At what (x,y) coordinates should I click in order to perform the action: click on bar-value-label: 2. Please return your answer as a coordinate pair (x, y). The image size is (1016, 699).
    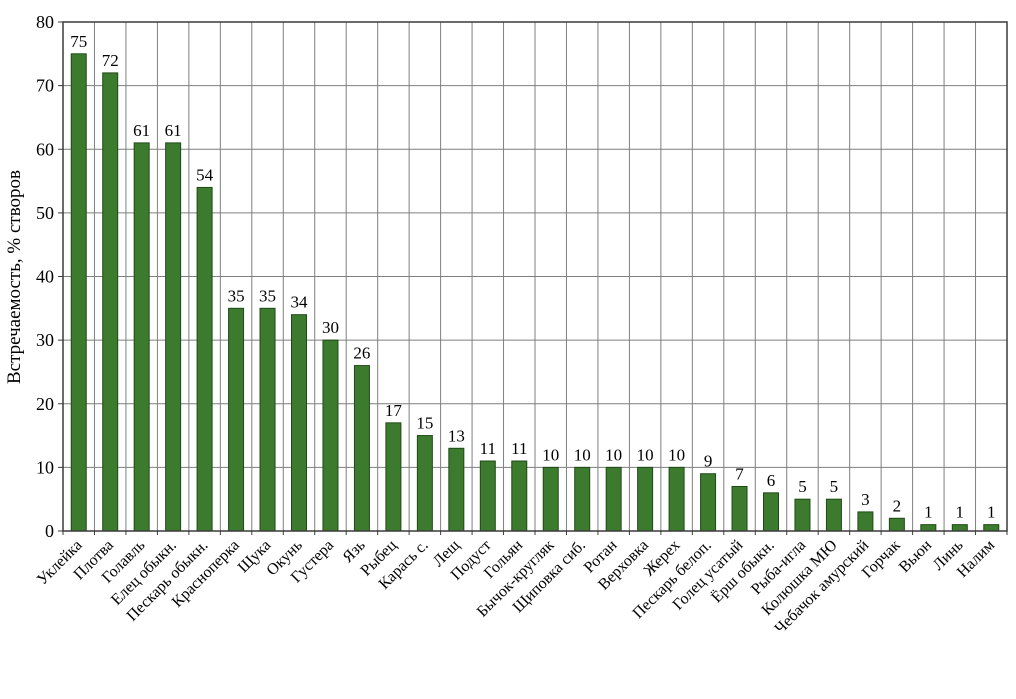
    Looking at the image, I should click on (897, 505).